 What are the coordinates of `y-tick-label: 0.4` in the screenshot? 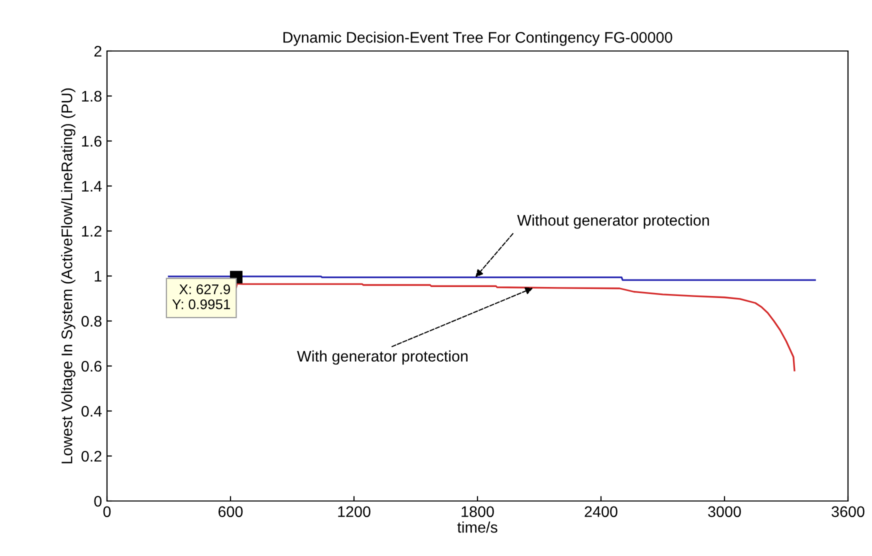 It's located at (92, 411).